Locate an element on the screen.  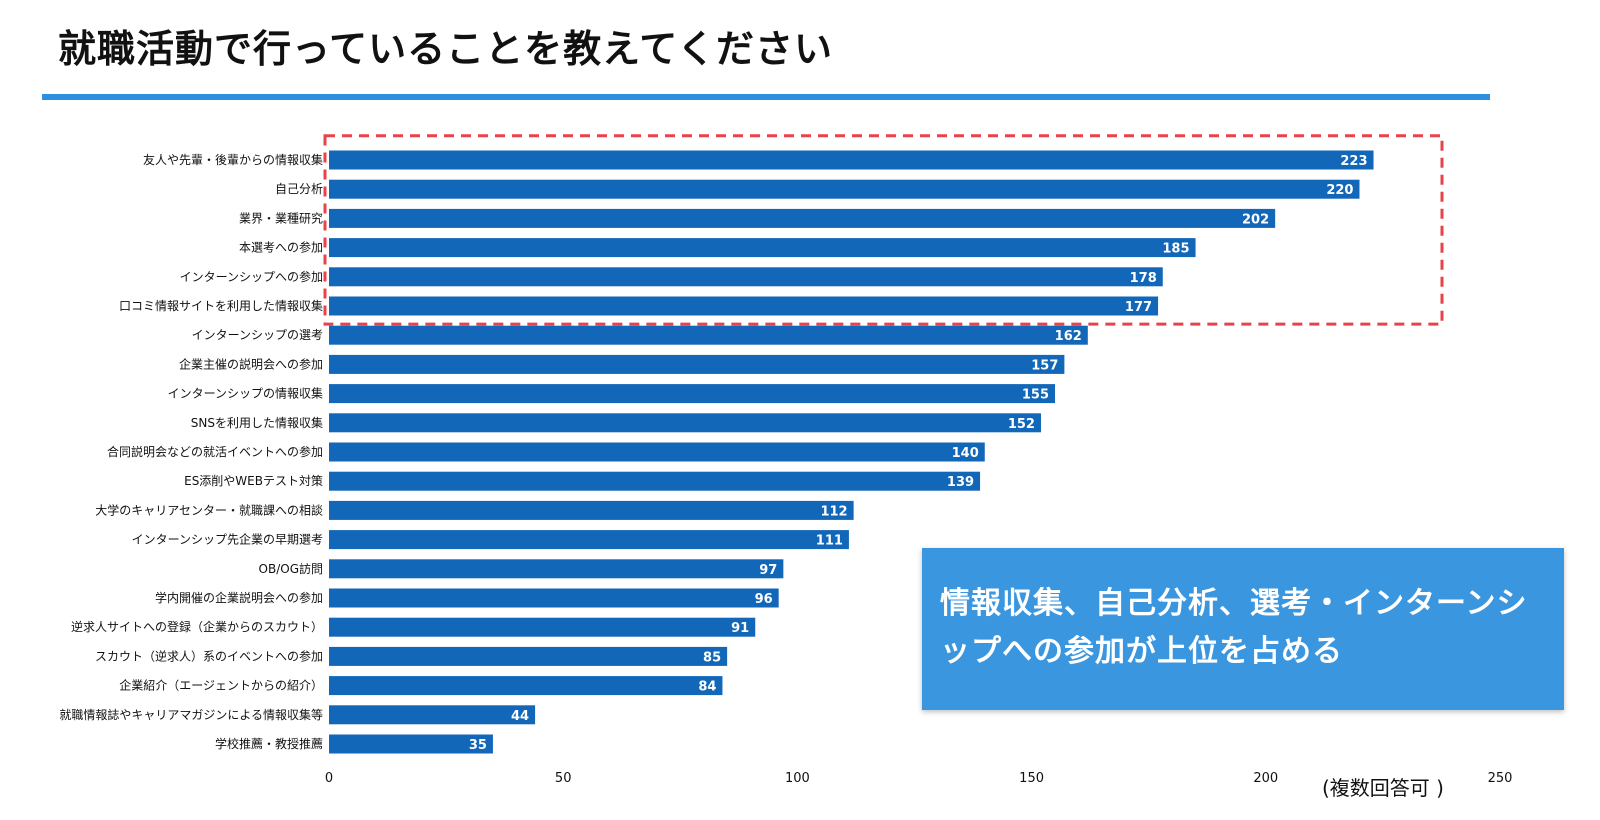
category-label: 企業主催の説明会への参加 is located at coordinates (251, 363).